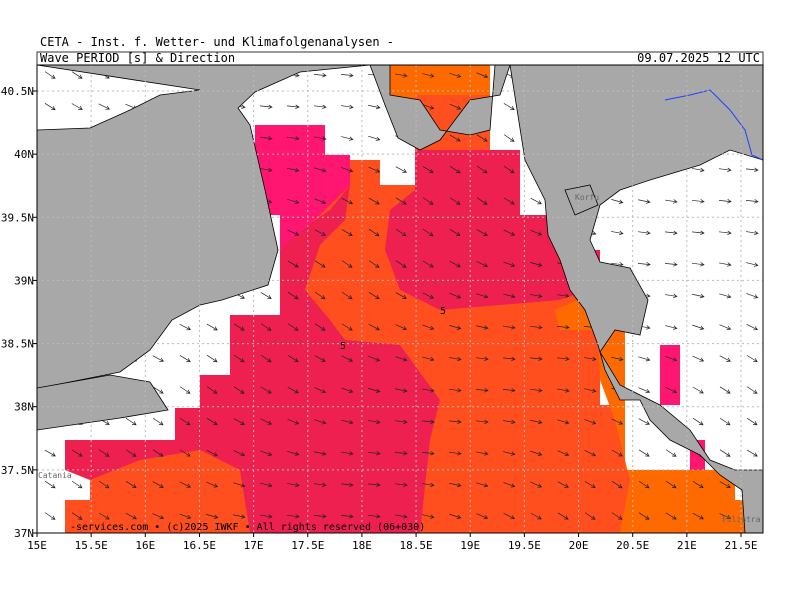 This screenshot has height=604, width=800. What do you see at coordinates (687, 545) in the screenshot?
I see `lon-label: 21E` at bounding box center [687, 545].